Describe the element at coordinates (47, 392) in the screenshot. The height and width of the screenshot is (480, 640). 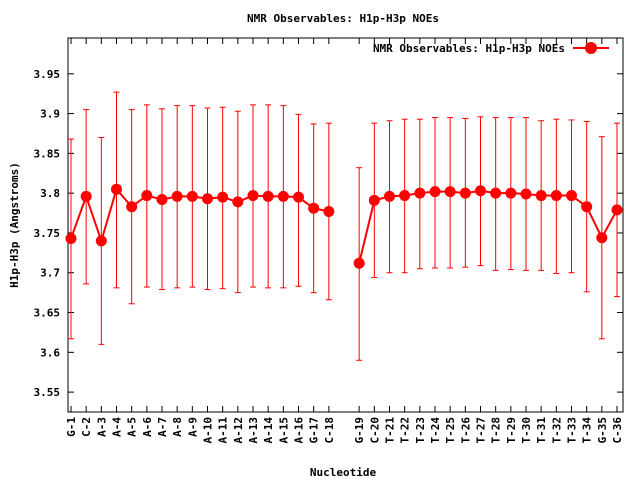
I see `y-tick-label: 3.55` at that location.